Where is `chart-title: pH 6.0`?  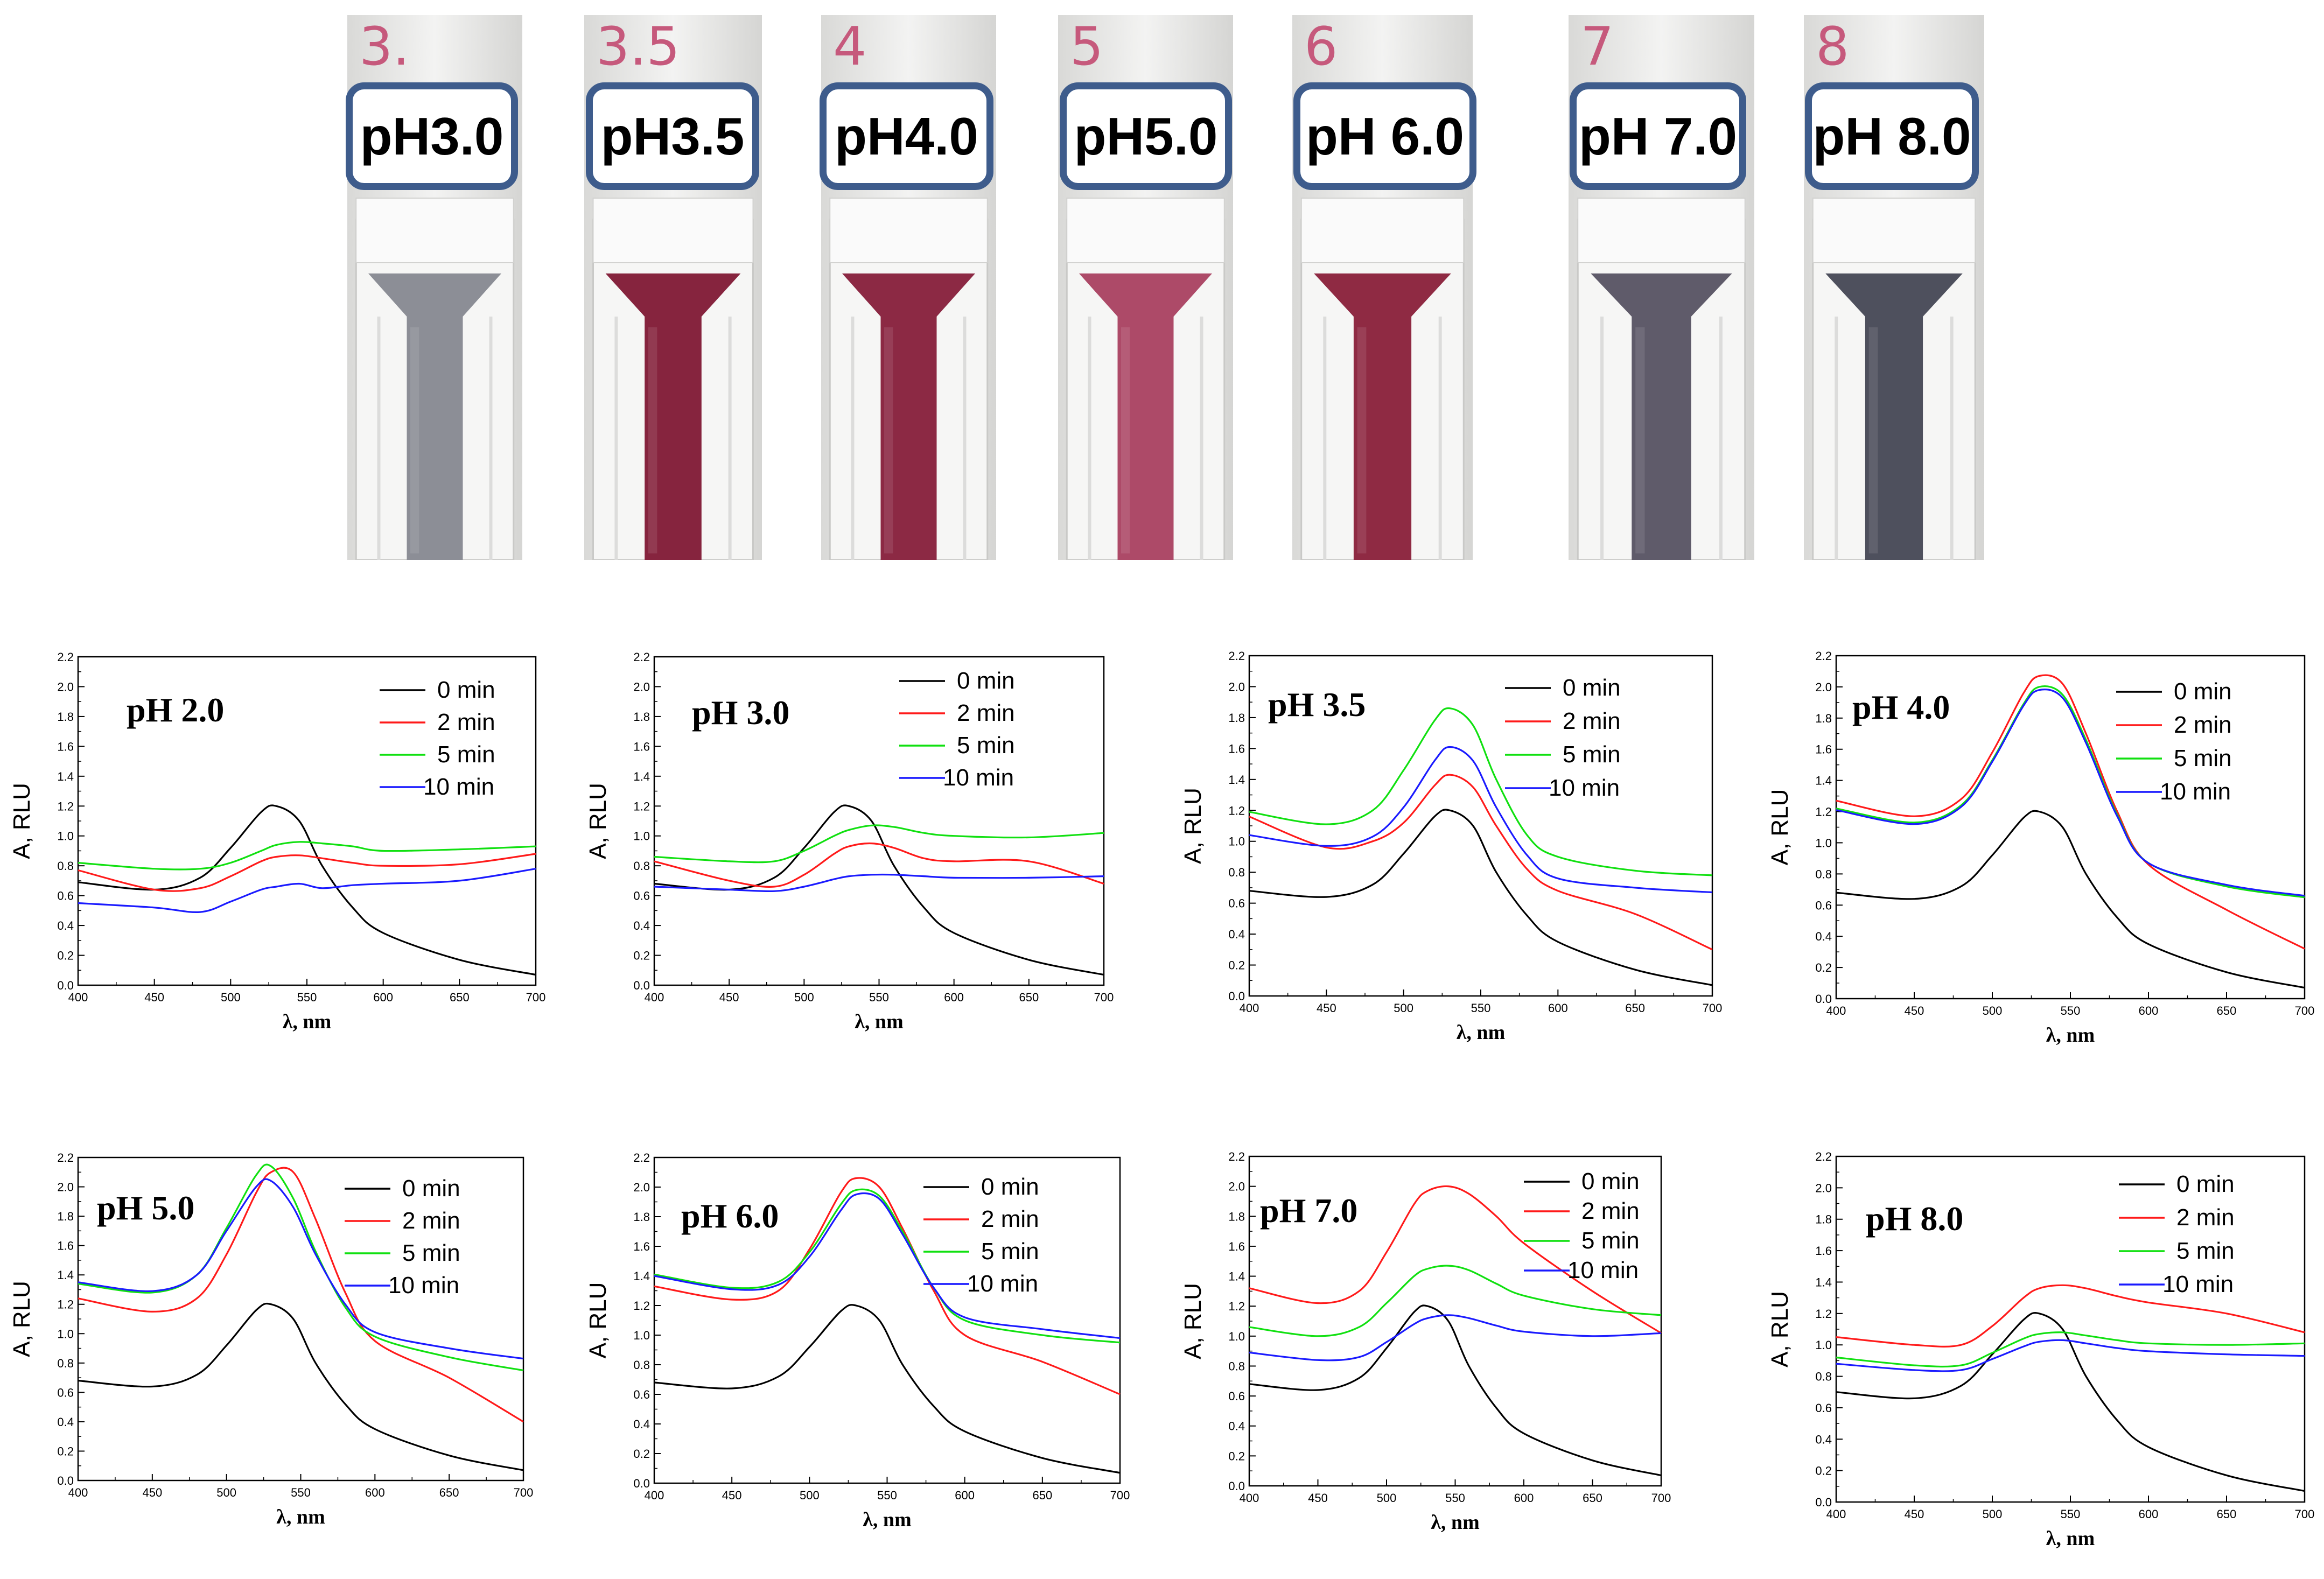
chart-title: pH 6.0 is located at coordinates (730, 1216).